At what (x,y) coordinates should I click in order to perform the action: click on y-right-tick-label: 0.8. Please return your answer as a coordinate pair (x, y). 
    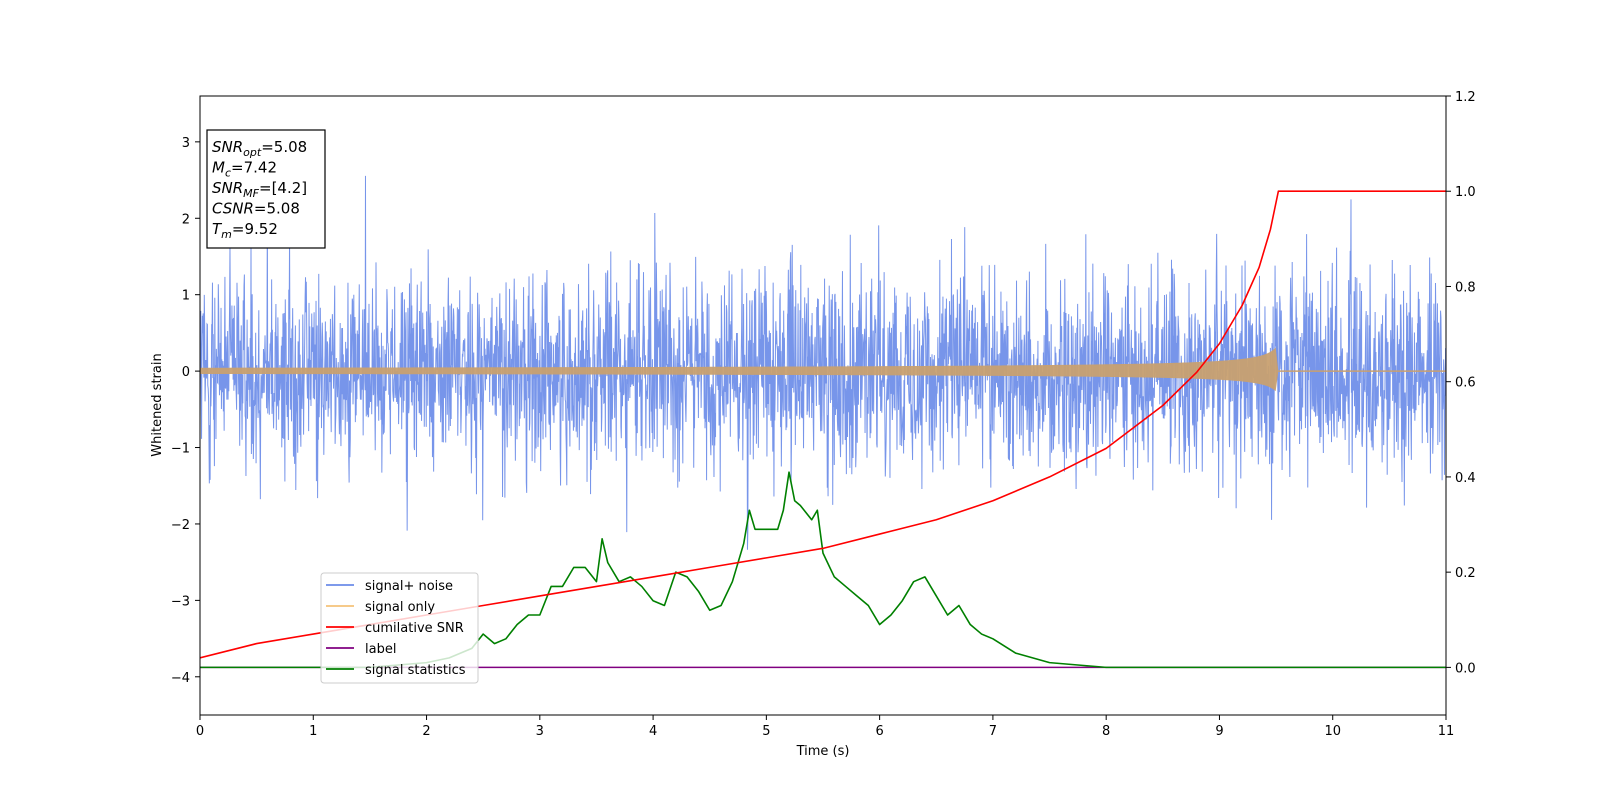
    Looking at the image, I should click on (1465, 287).